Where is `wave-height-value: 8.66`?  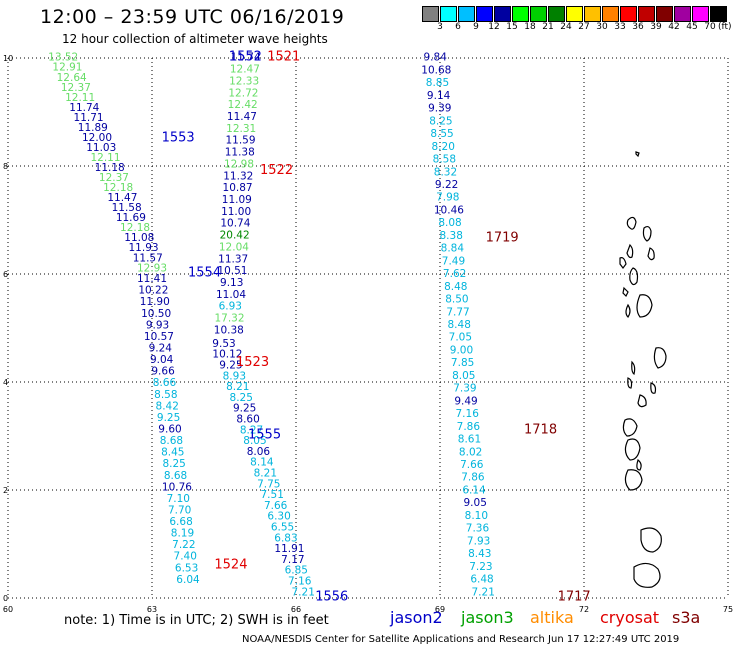 wave-height-value: 8.66 is located at coordinates (165, 383).